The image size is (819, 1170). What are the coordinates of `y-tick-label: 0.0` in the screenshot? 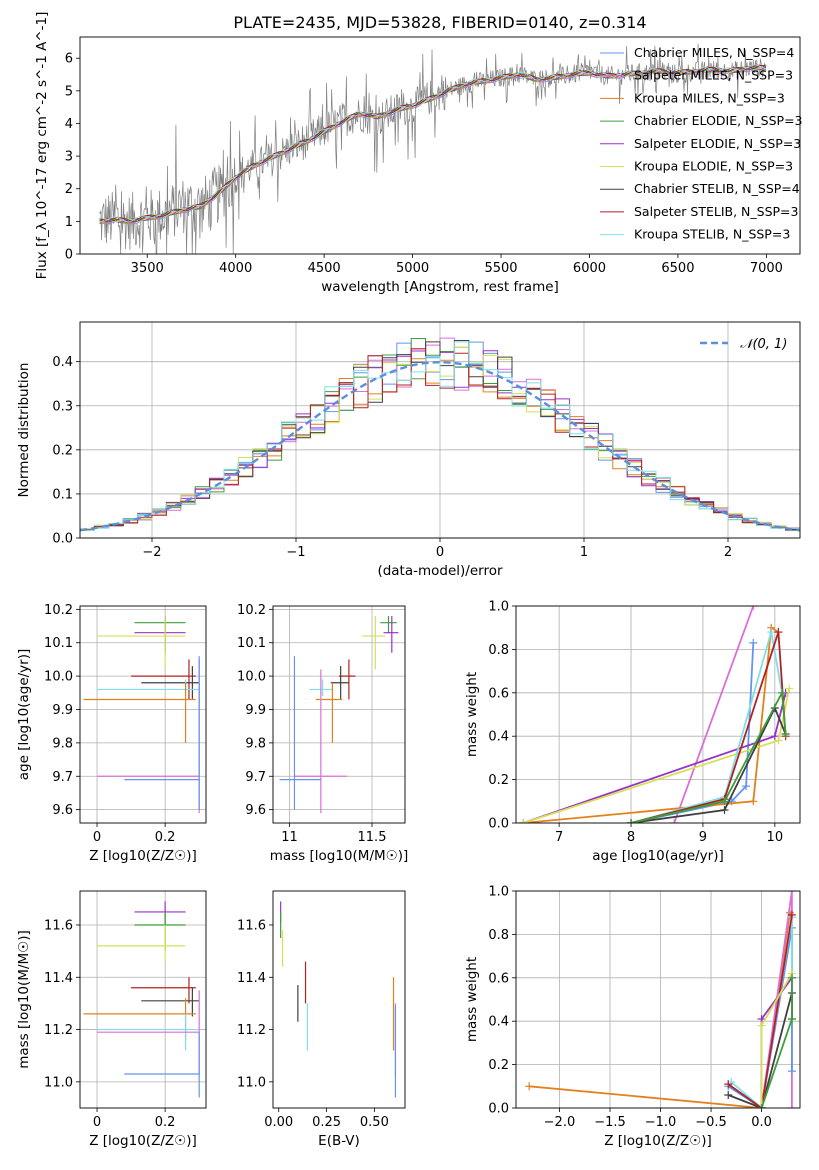 It's located at (62, 539).